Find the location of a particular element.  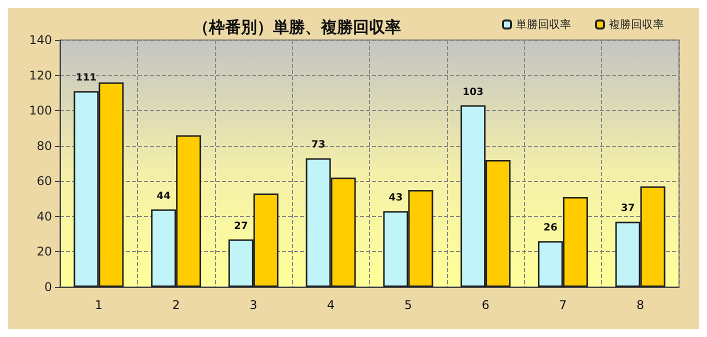

data-label: 73 is located at coordinates (318, 145).